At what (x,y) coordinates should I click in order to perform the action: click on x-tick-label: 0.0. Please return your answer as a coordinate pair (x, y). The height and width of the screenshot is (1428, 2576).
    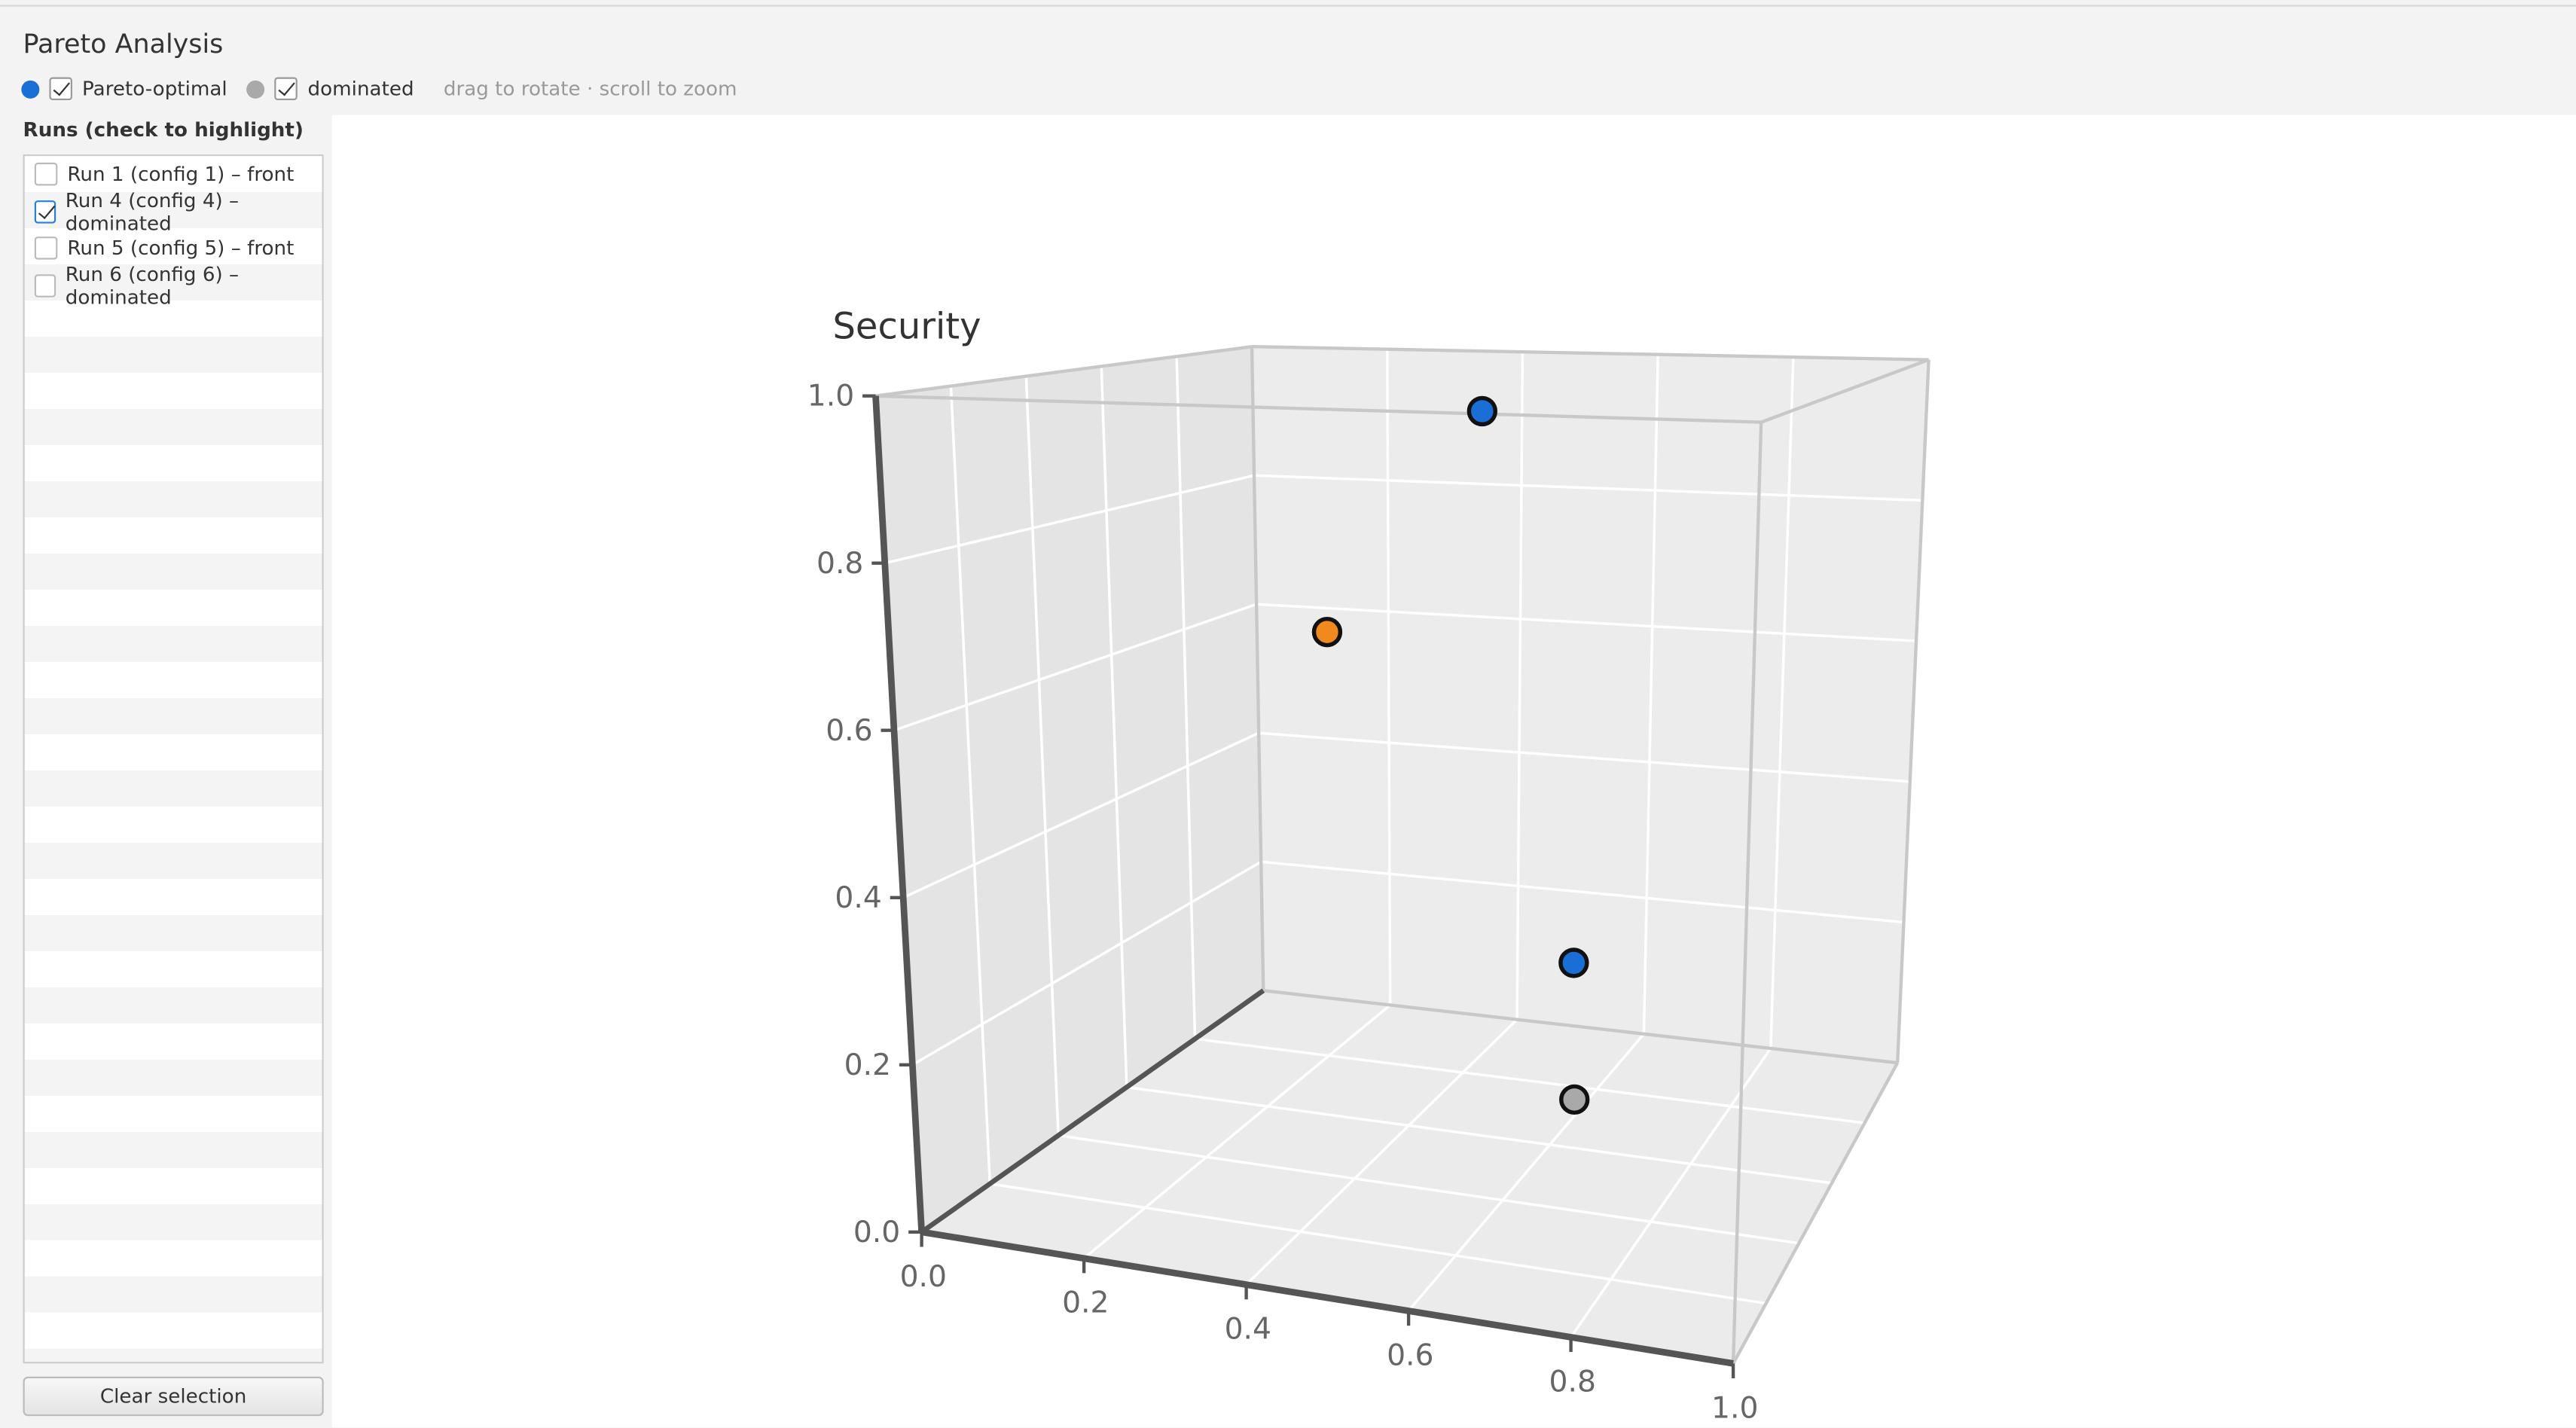
    Looking at the image, I should click on (924, 1277).